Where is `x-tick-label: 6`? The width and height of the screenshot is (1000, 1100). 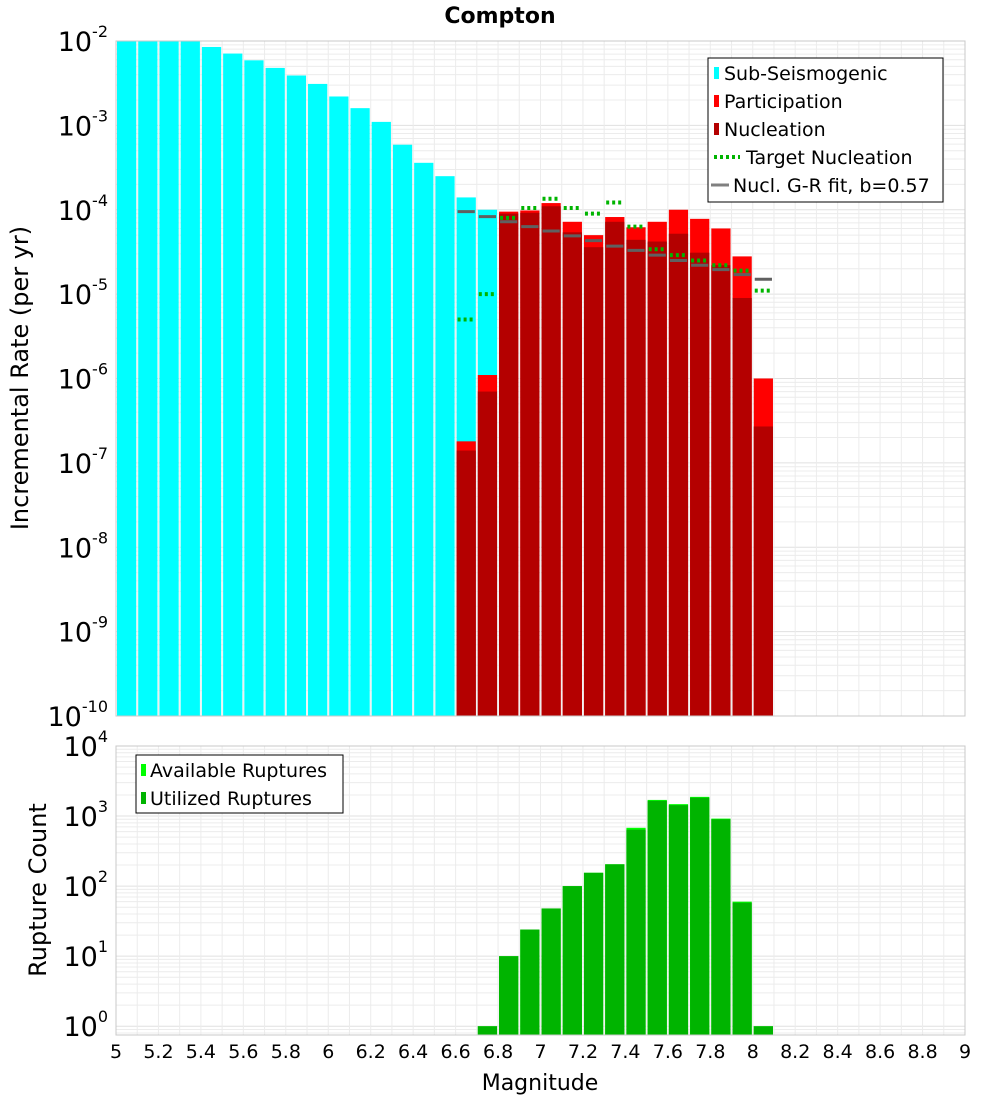 x-tick-label: 6 is located at coordinates (328, 1052).